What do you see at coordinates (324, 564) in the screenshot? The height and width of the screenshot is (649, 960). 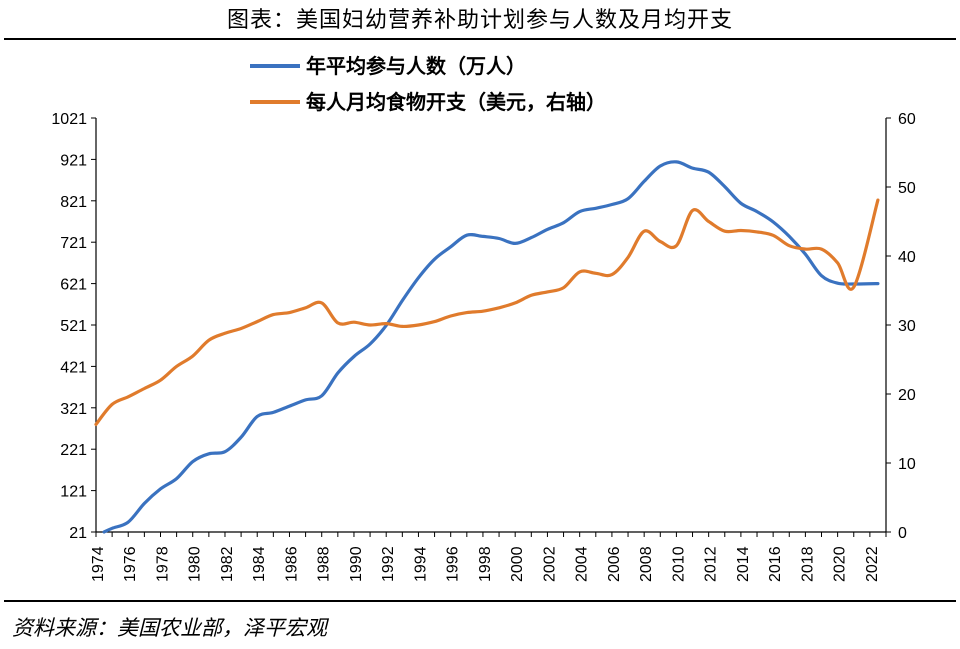 I see `x-tick-label: 1988` at bounding box center [324, 564].